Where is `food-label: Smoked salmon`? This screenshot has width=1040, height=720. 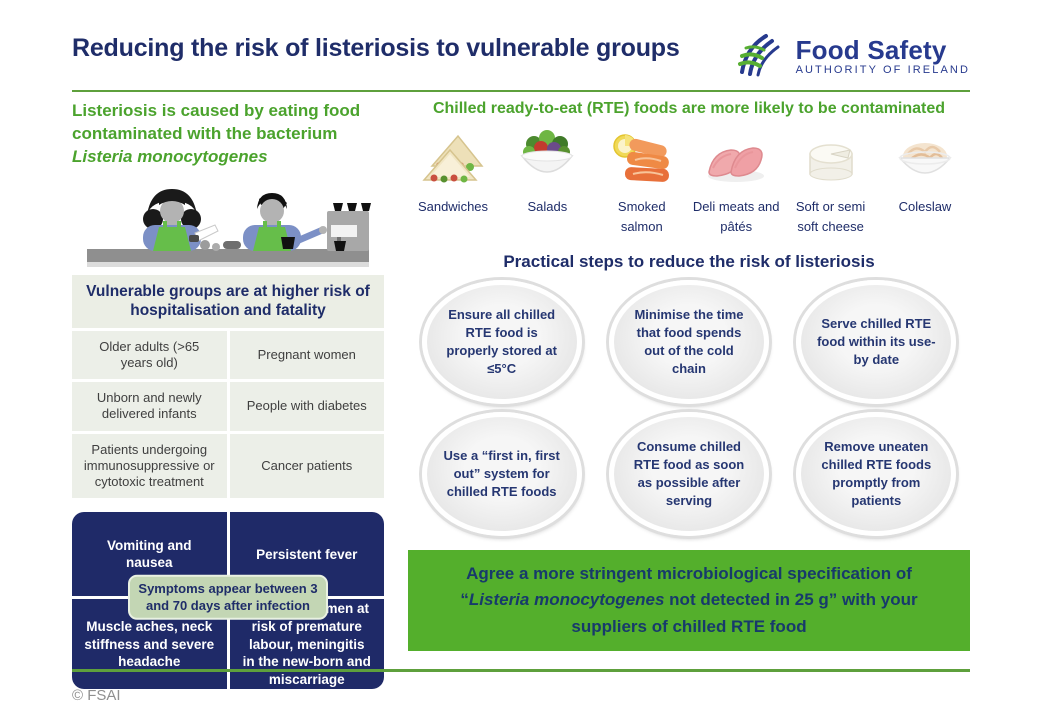 food-label: Smoked salmon is located at coordinates (641, 216).